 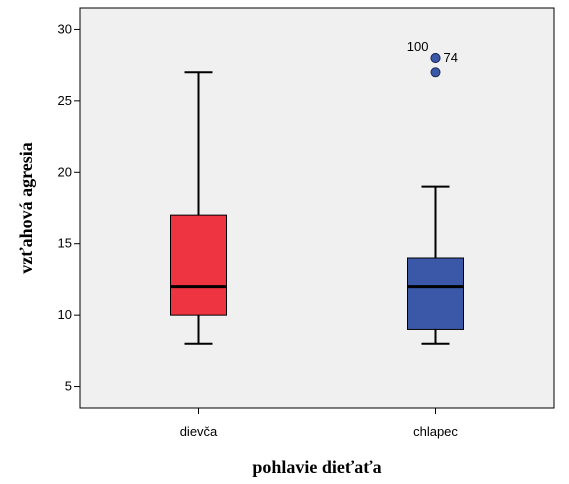 I want to click on x-tick-label: chlapec, so click(x=435, y=431).